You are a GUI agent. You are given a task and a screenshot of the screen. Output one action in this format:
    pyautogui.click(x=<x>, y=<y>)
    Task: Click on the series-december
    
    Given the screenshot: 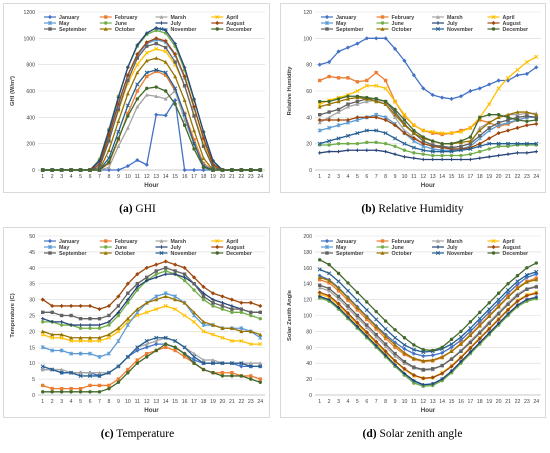 What is the action you would take?
    pyautogui.click(x=151, y=368)
    